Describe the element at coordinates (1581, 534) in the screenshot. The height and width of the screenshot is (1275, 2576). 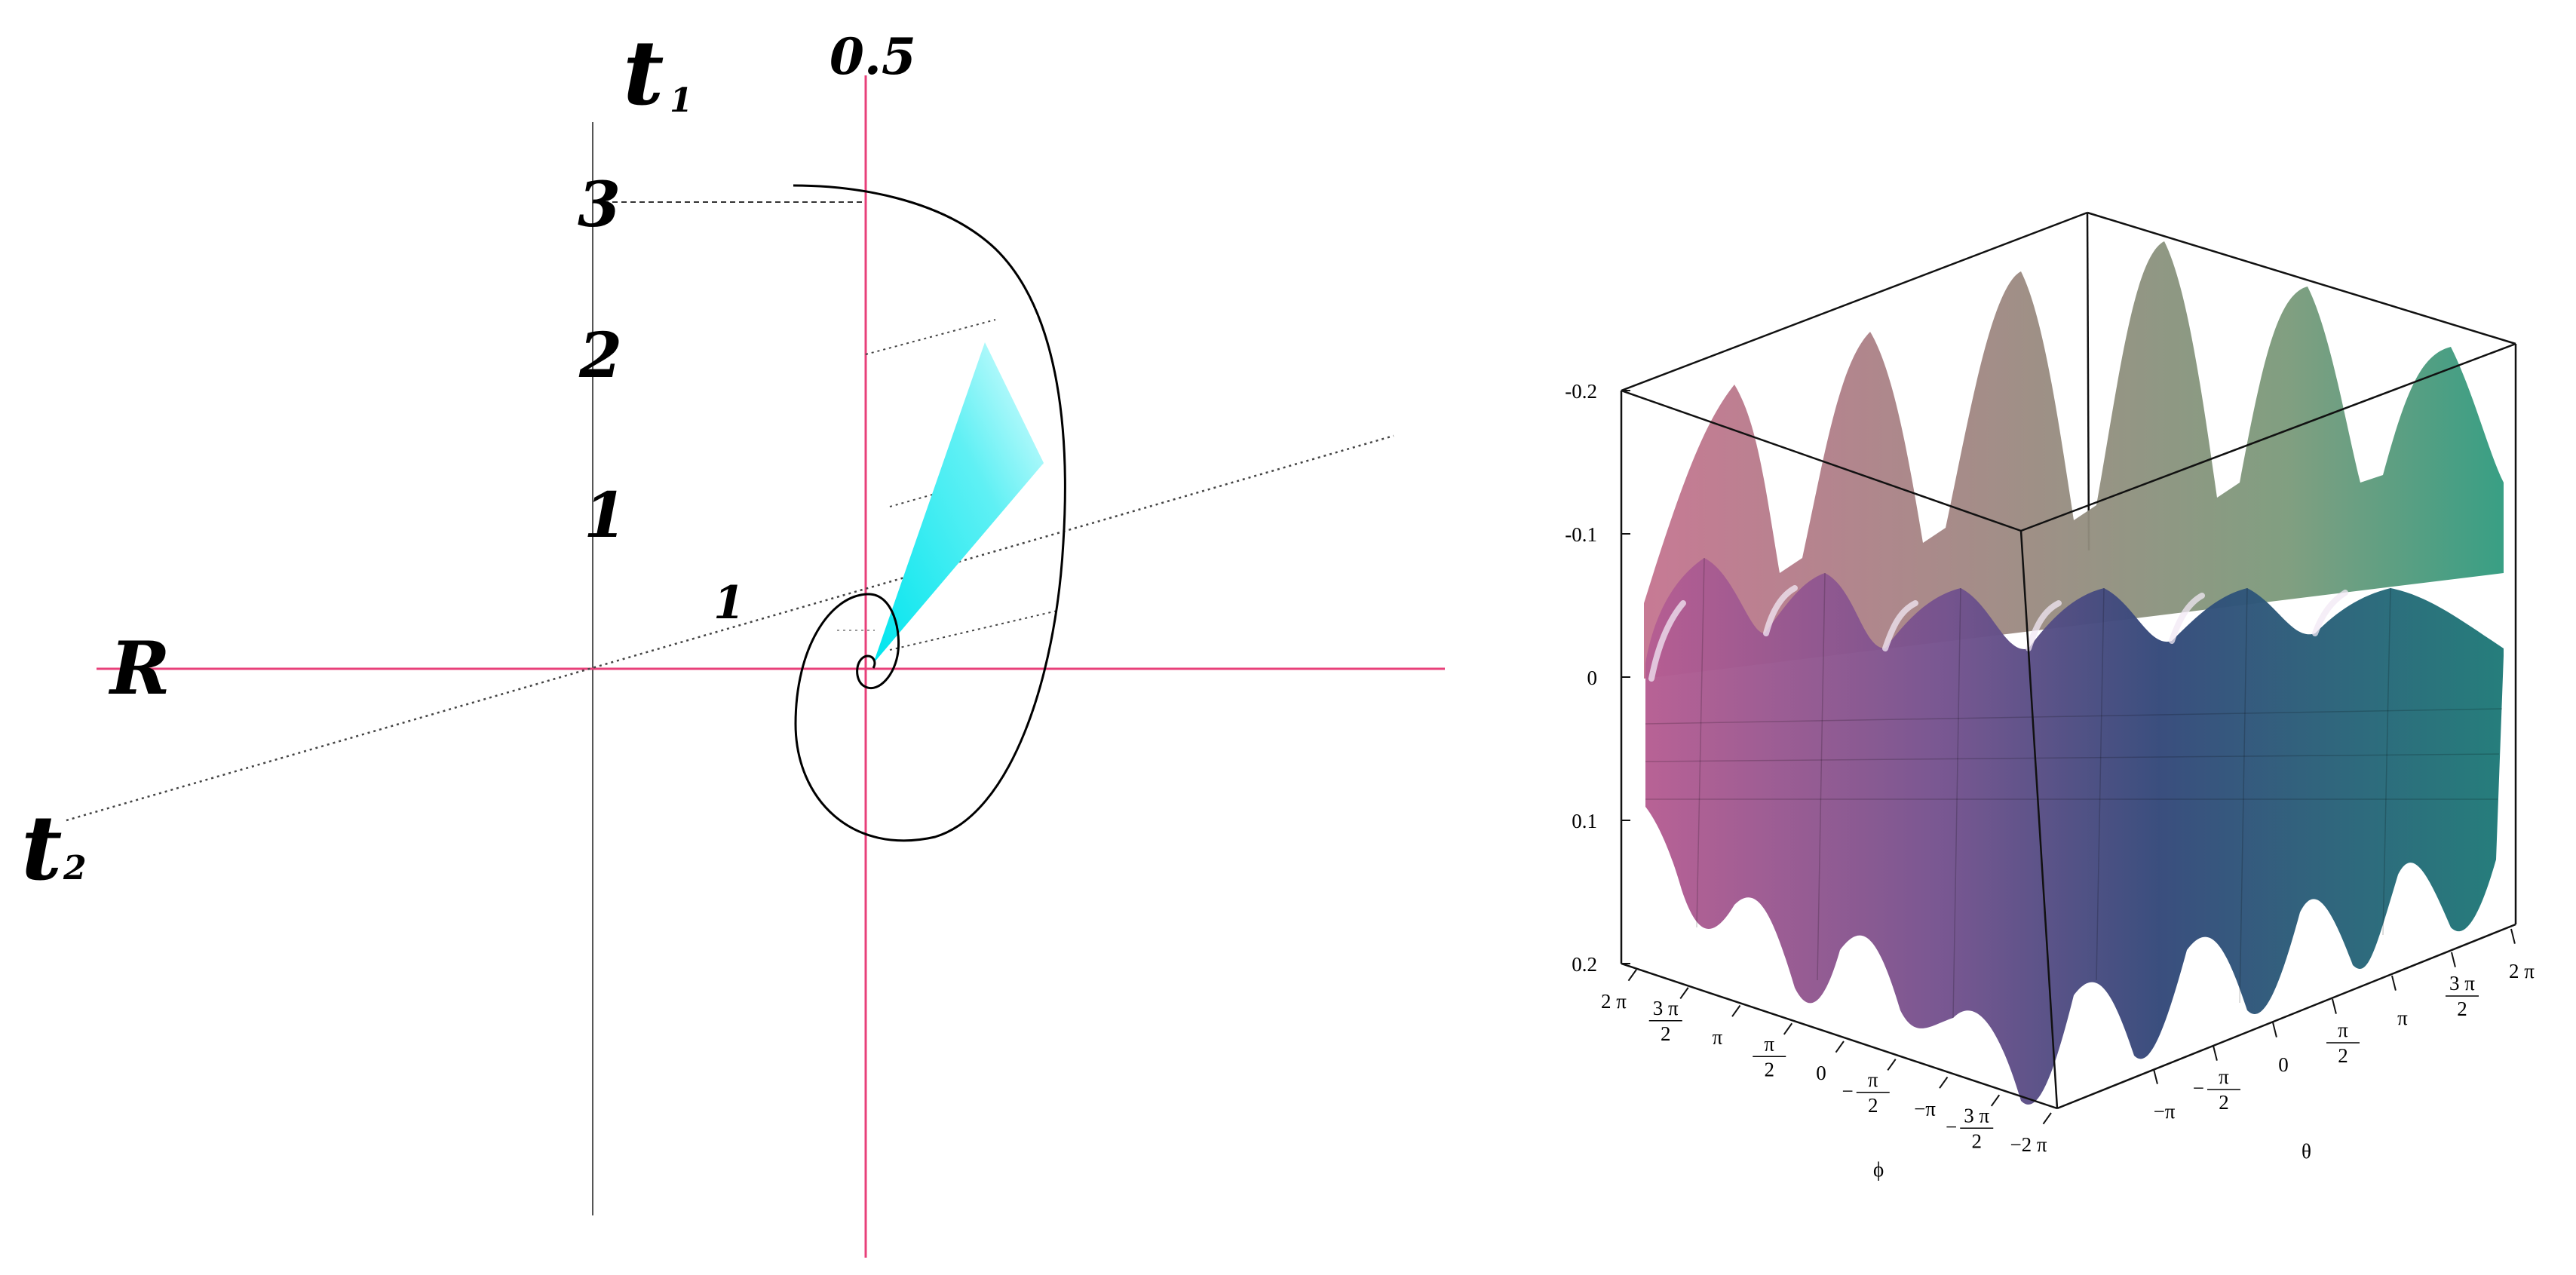
I see `z-tick-label-1: -0.1` at that location.